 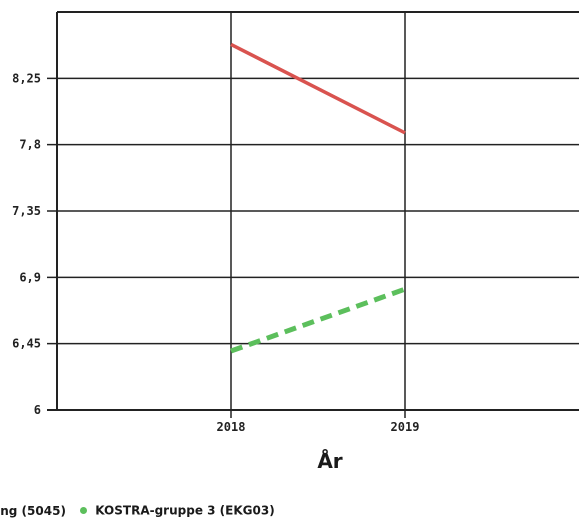 I want to click on y-tick-label: 6,45, so click(x=26, y=344).